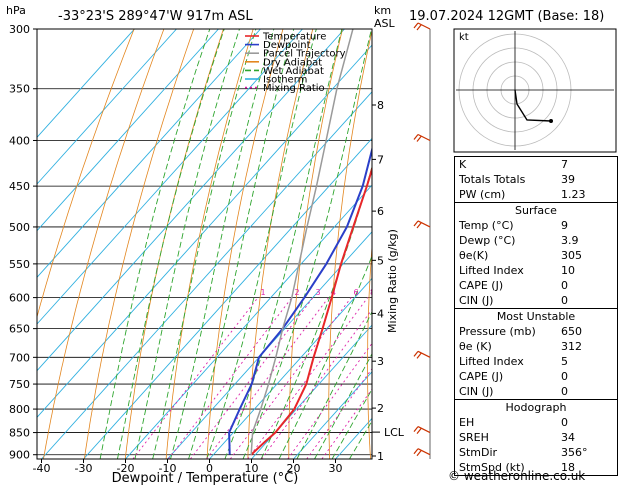 Image resolution: width=629 pixels, height=486 pixels. I want to click on pressure-tick-label: 600, so click(19, 298).